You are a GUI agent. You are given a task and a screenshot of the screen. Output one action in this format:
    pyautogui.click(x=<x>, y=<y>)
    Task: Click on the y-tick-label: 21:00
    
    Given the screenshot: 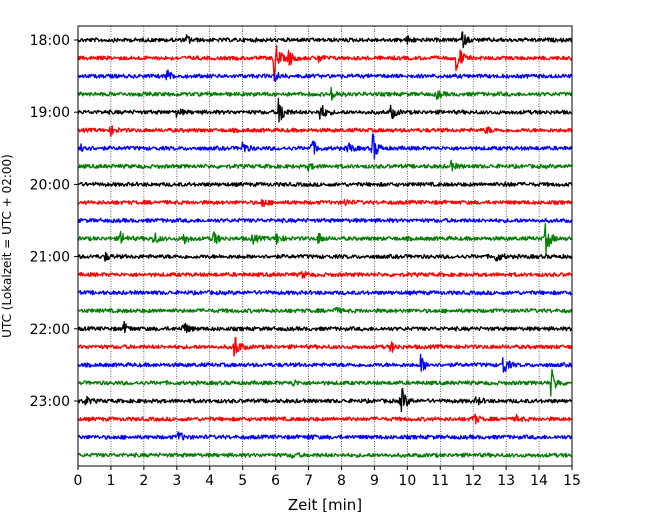 What is the action you would take?
    pyautogui.click(x=50, y=258)
    